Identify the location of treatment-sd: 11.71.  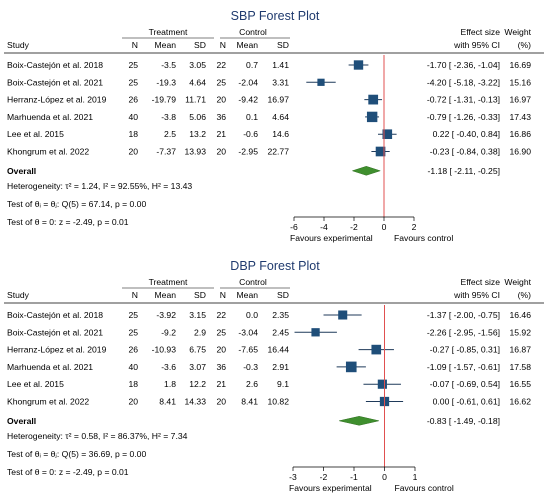
(195, 100).